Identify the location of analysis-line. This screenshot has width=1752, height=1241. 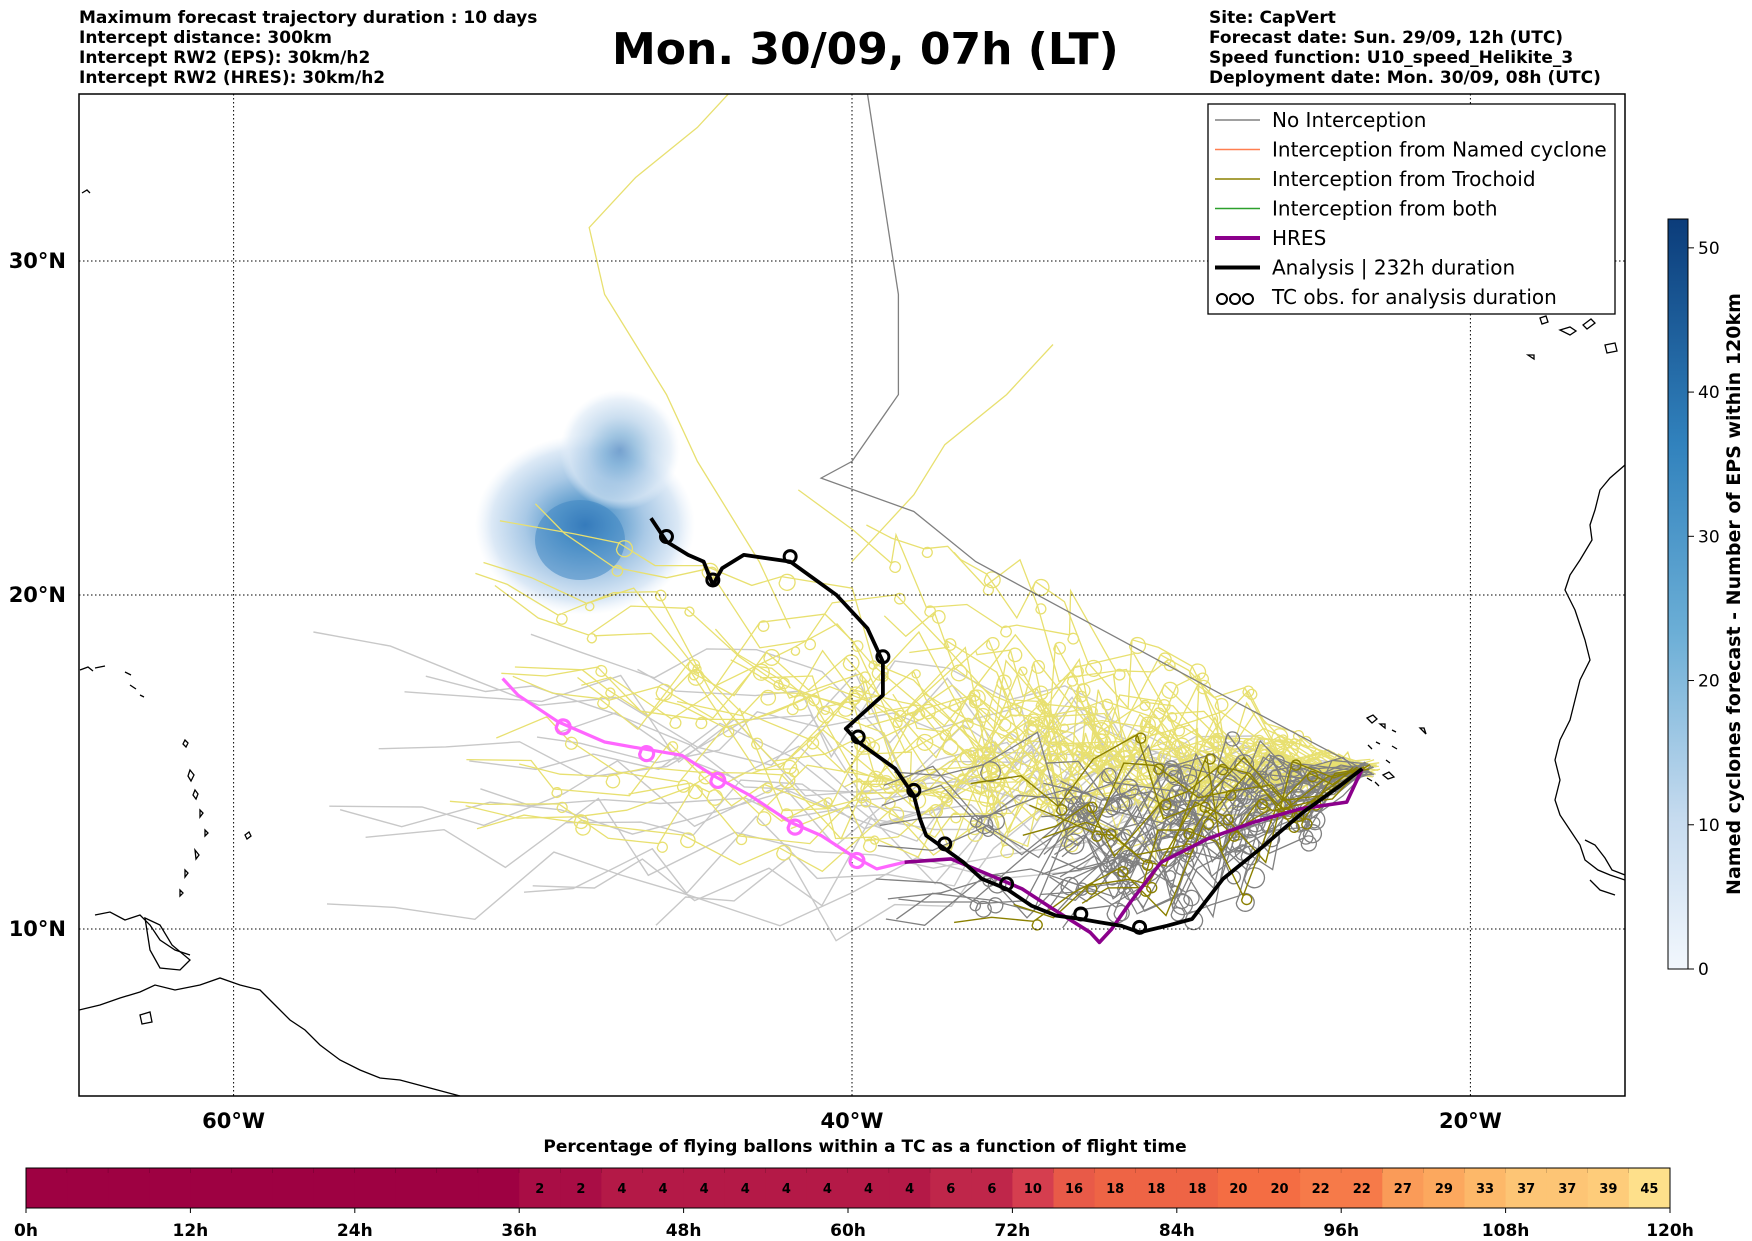
(1006, 726).